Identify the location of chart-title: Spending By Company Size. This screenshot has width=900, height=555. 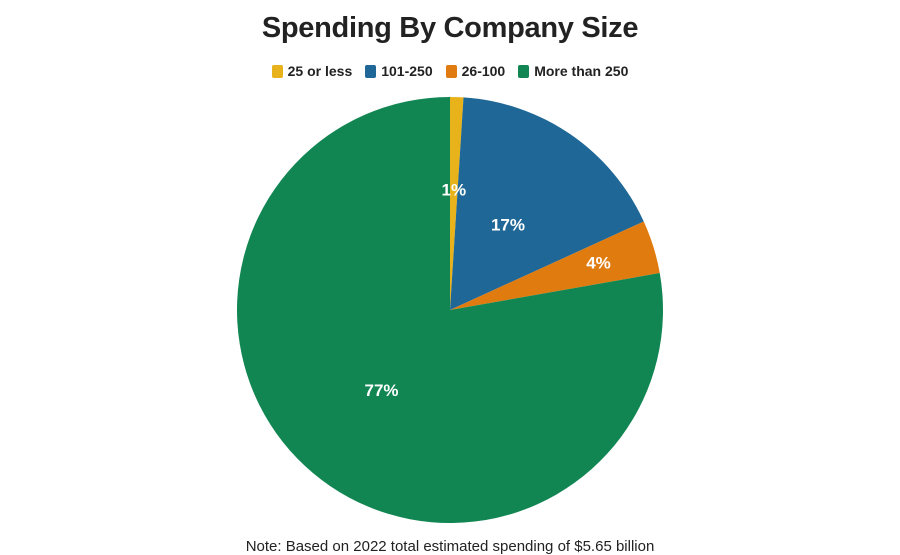
(450, 28).